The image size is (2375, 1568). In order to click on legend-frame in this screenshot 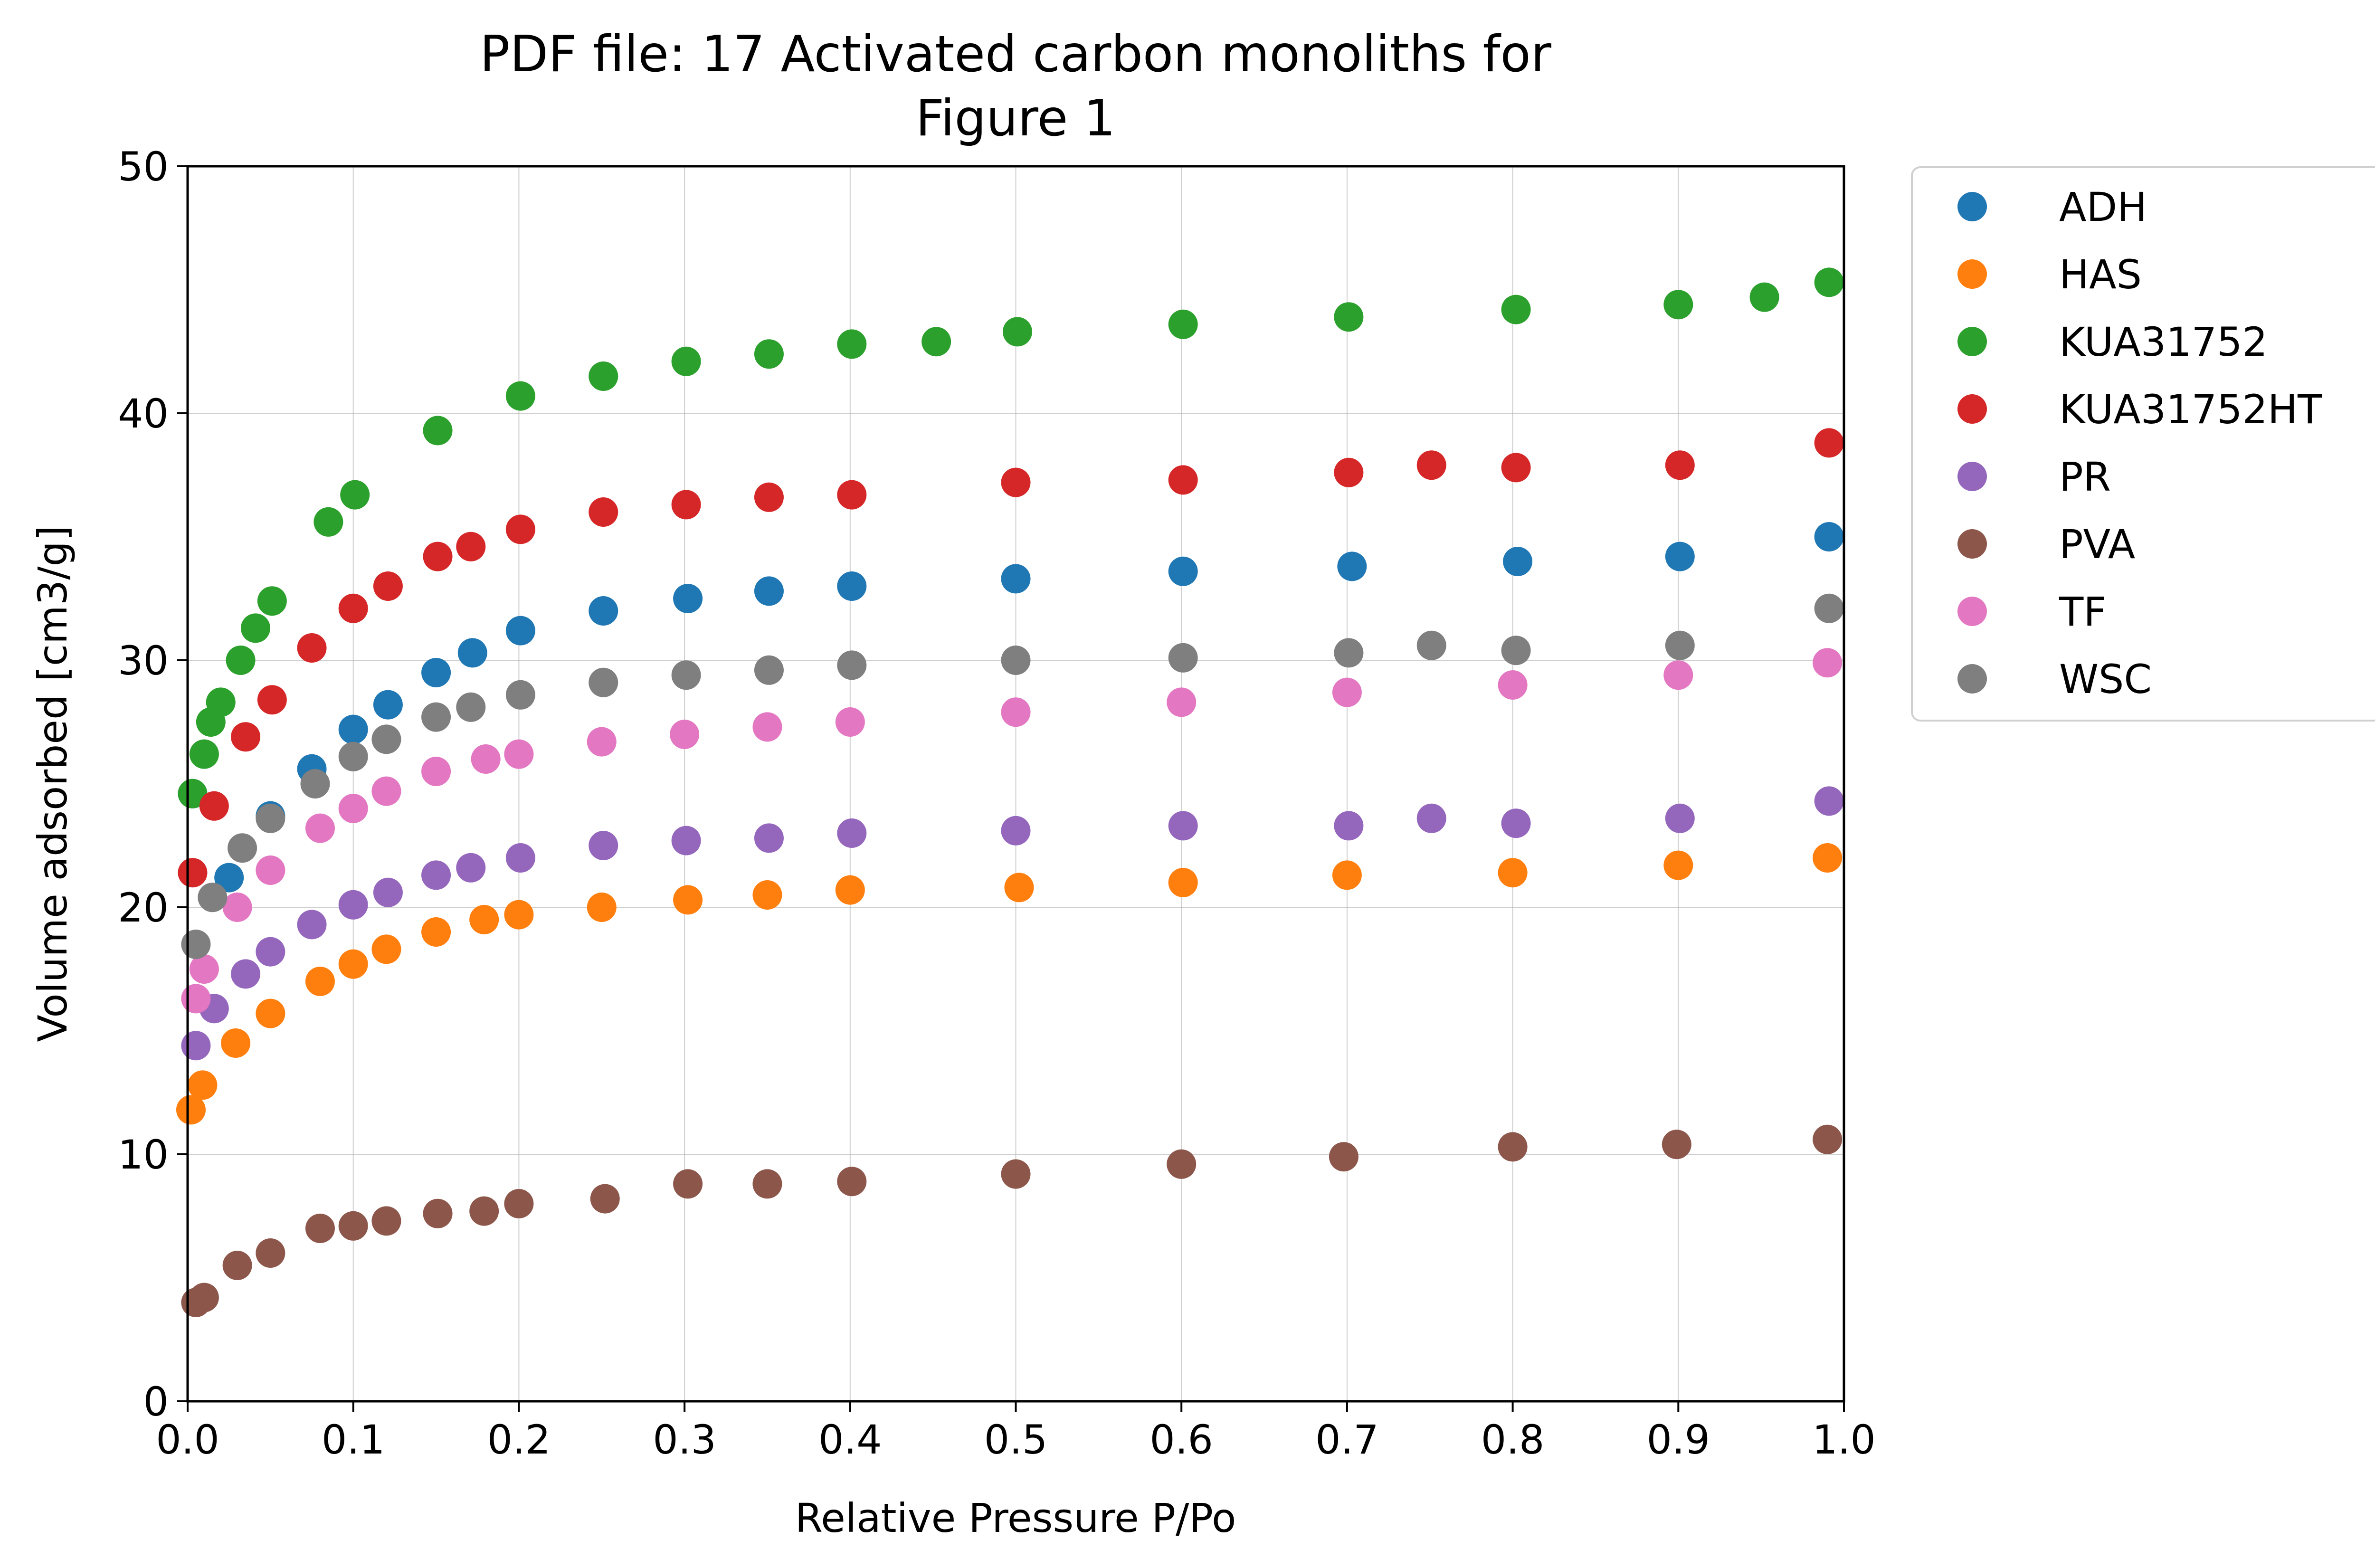, I will do `click(2143, 444)`.